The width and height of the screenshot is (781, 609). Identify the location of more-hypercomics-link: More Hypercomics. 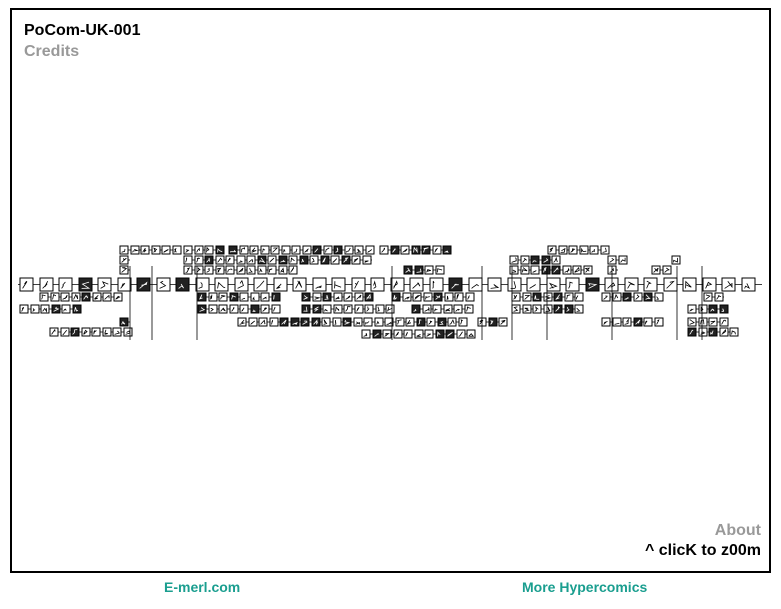
(585, 587).